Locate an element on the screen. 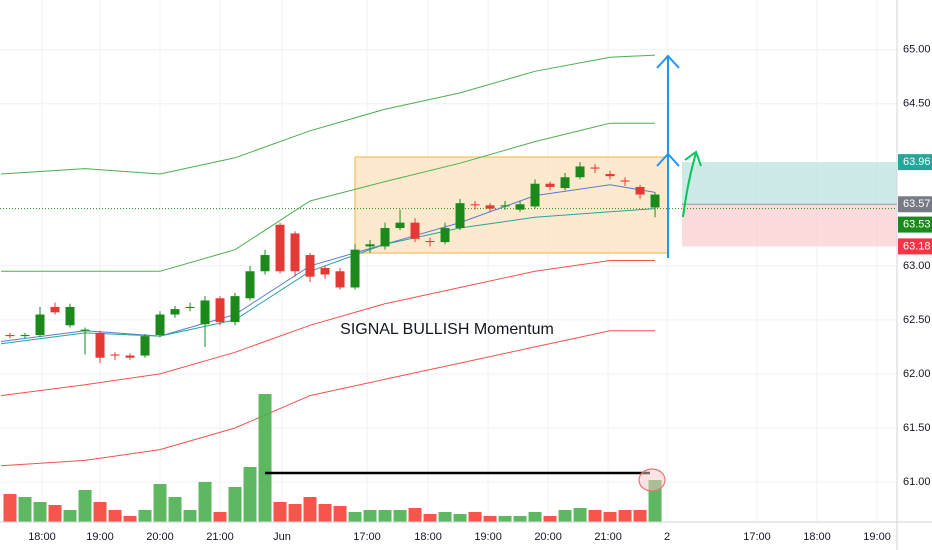 The width and height of the screenshot is (932, 550). range-box is located at coordinates (511, 205).